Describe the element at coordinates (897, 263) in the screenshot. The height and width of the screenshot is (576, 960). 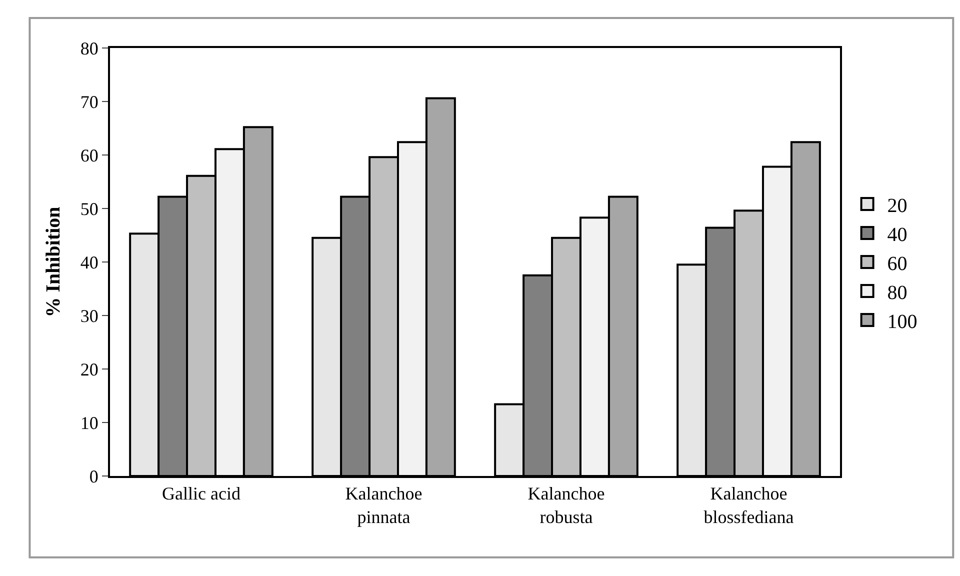
I see `legend-label: 60` at that location.